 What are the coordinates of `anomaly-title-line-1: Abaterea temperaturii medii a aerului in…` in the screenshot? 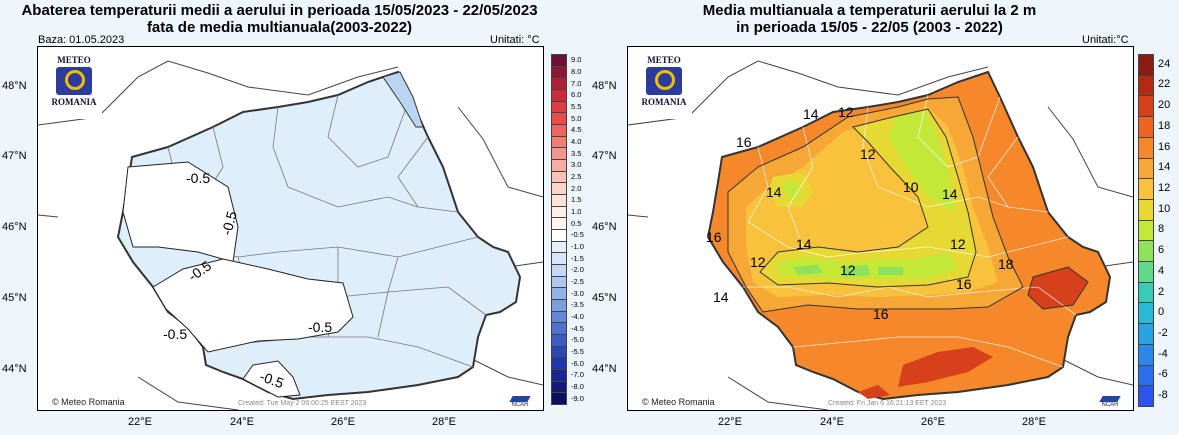 It's located at (279, 10).